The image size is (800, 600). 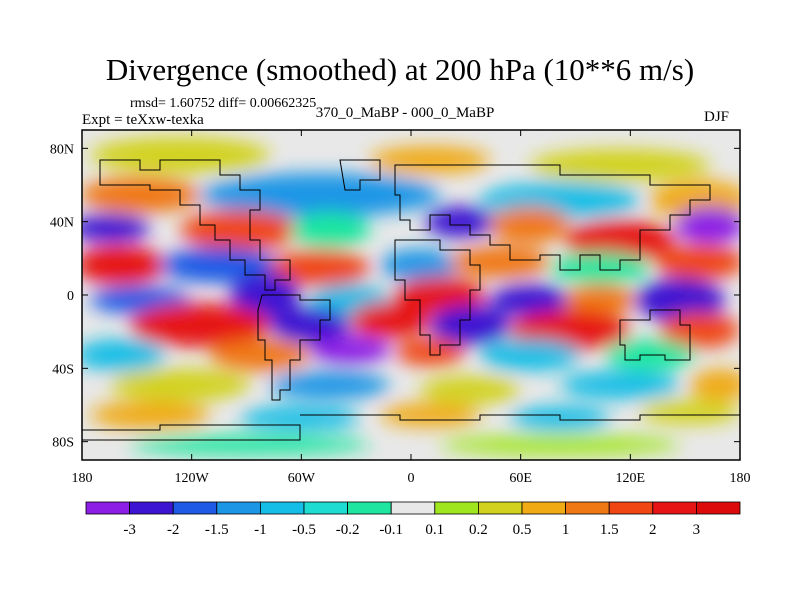 I want to click on colorbar-label: -3, so click(x=129, y=530).